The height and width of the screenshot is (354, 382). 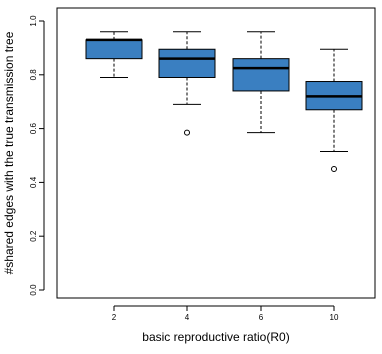 I want to click on y-tick-label: 0.0, so click(x=33, y=290).